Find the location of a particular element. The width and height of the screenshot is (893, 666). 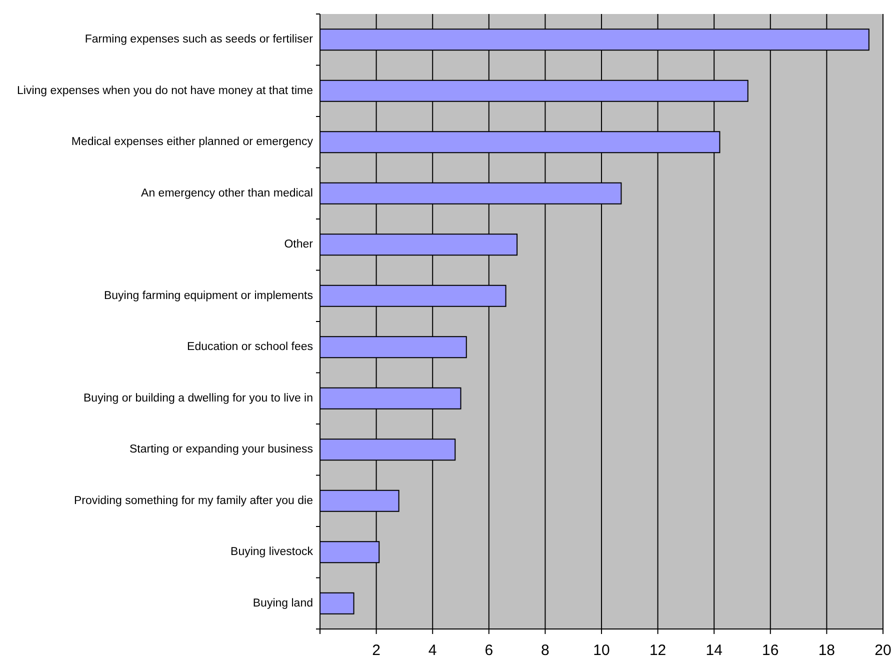

y-tick-label: Other is located at coordinates (299, 244).